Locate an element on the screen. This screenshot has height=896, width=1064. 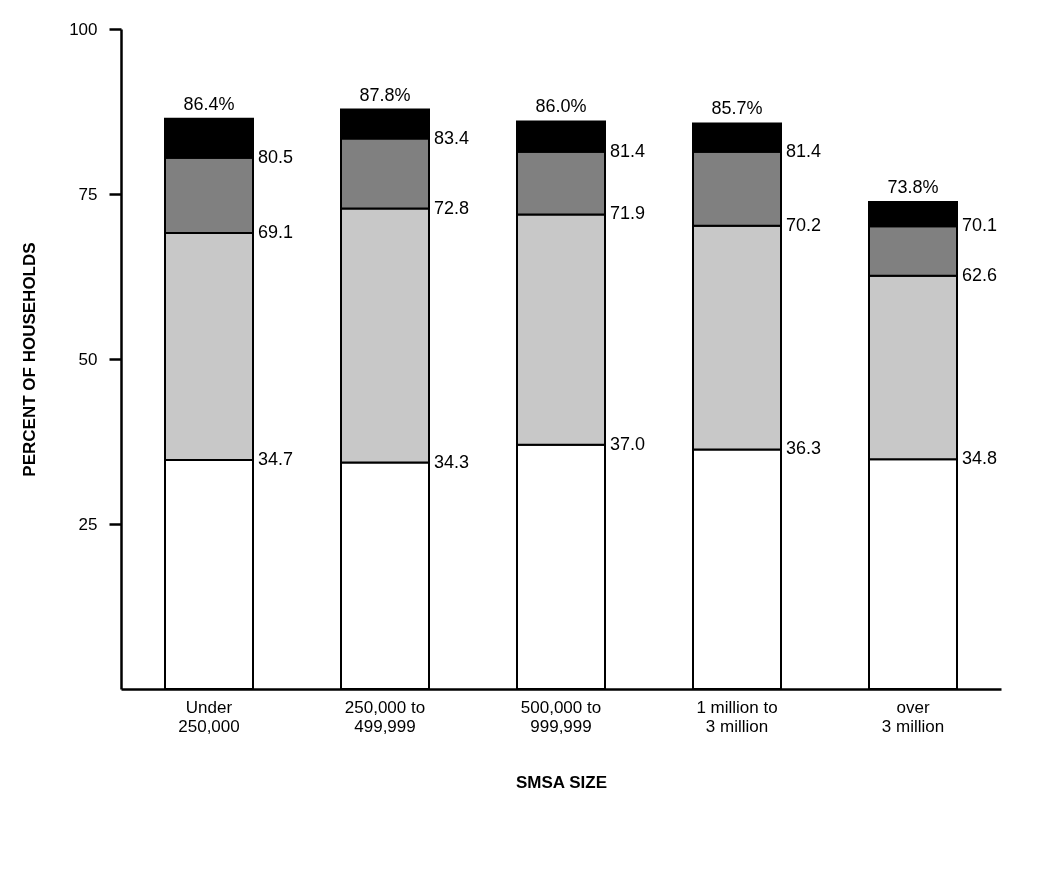
y-tick-label: 100 is located at coordinates (83, 29).